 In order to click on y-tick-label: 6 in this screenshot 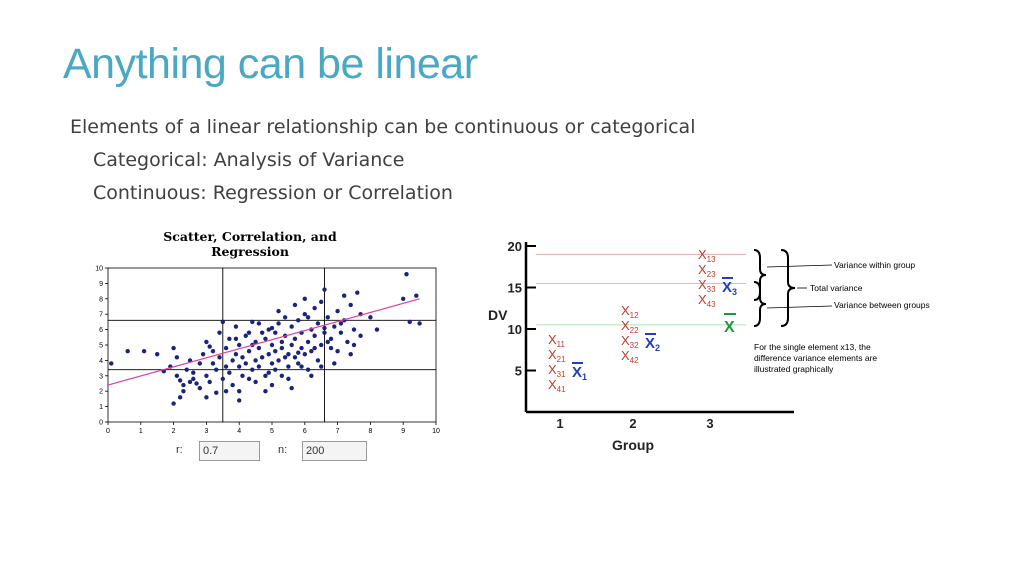, I will do `click(101, 330)`.